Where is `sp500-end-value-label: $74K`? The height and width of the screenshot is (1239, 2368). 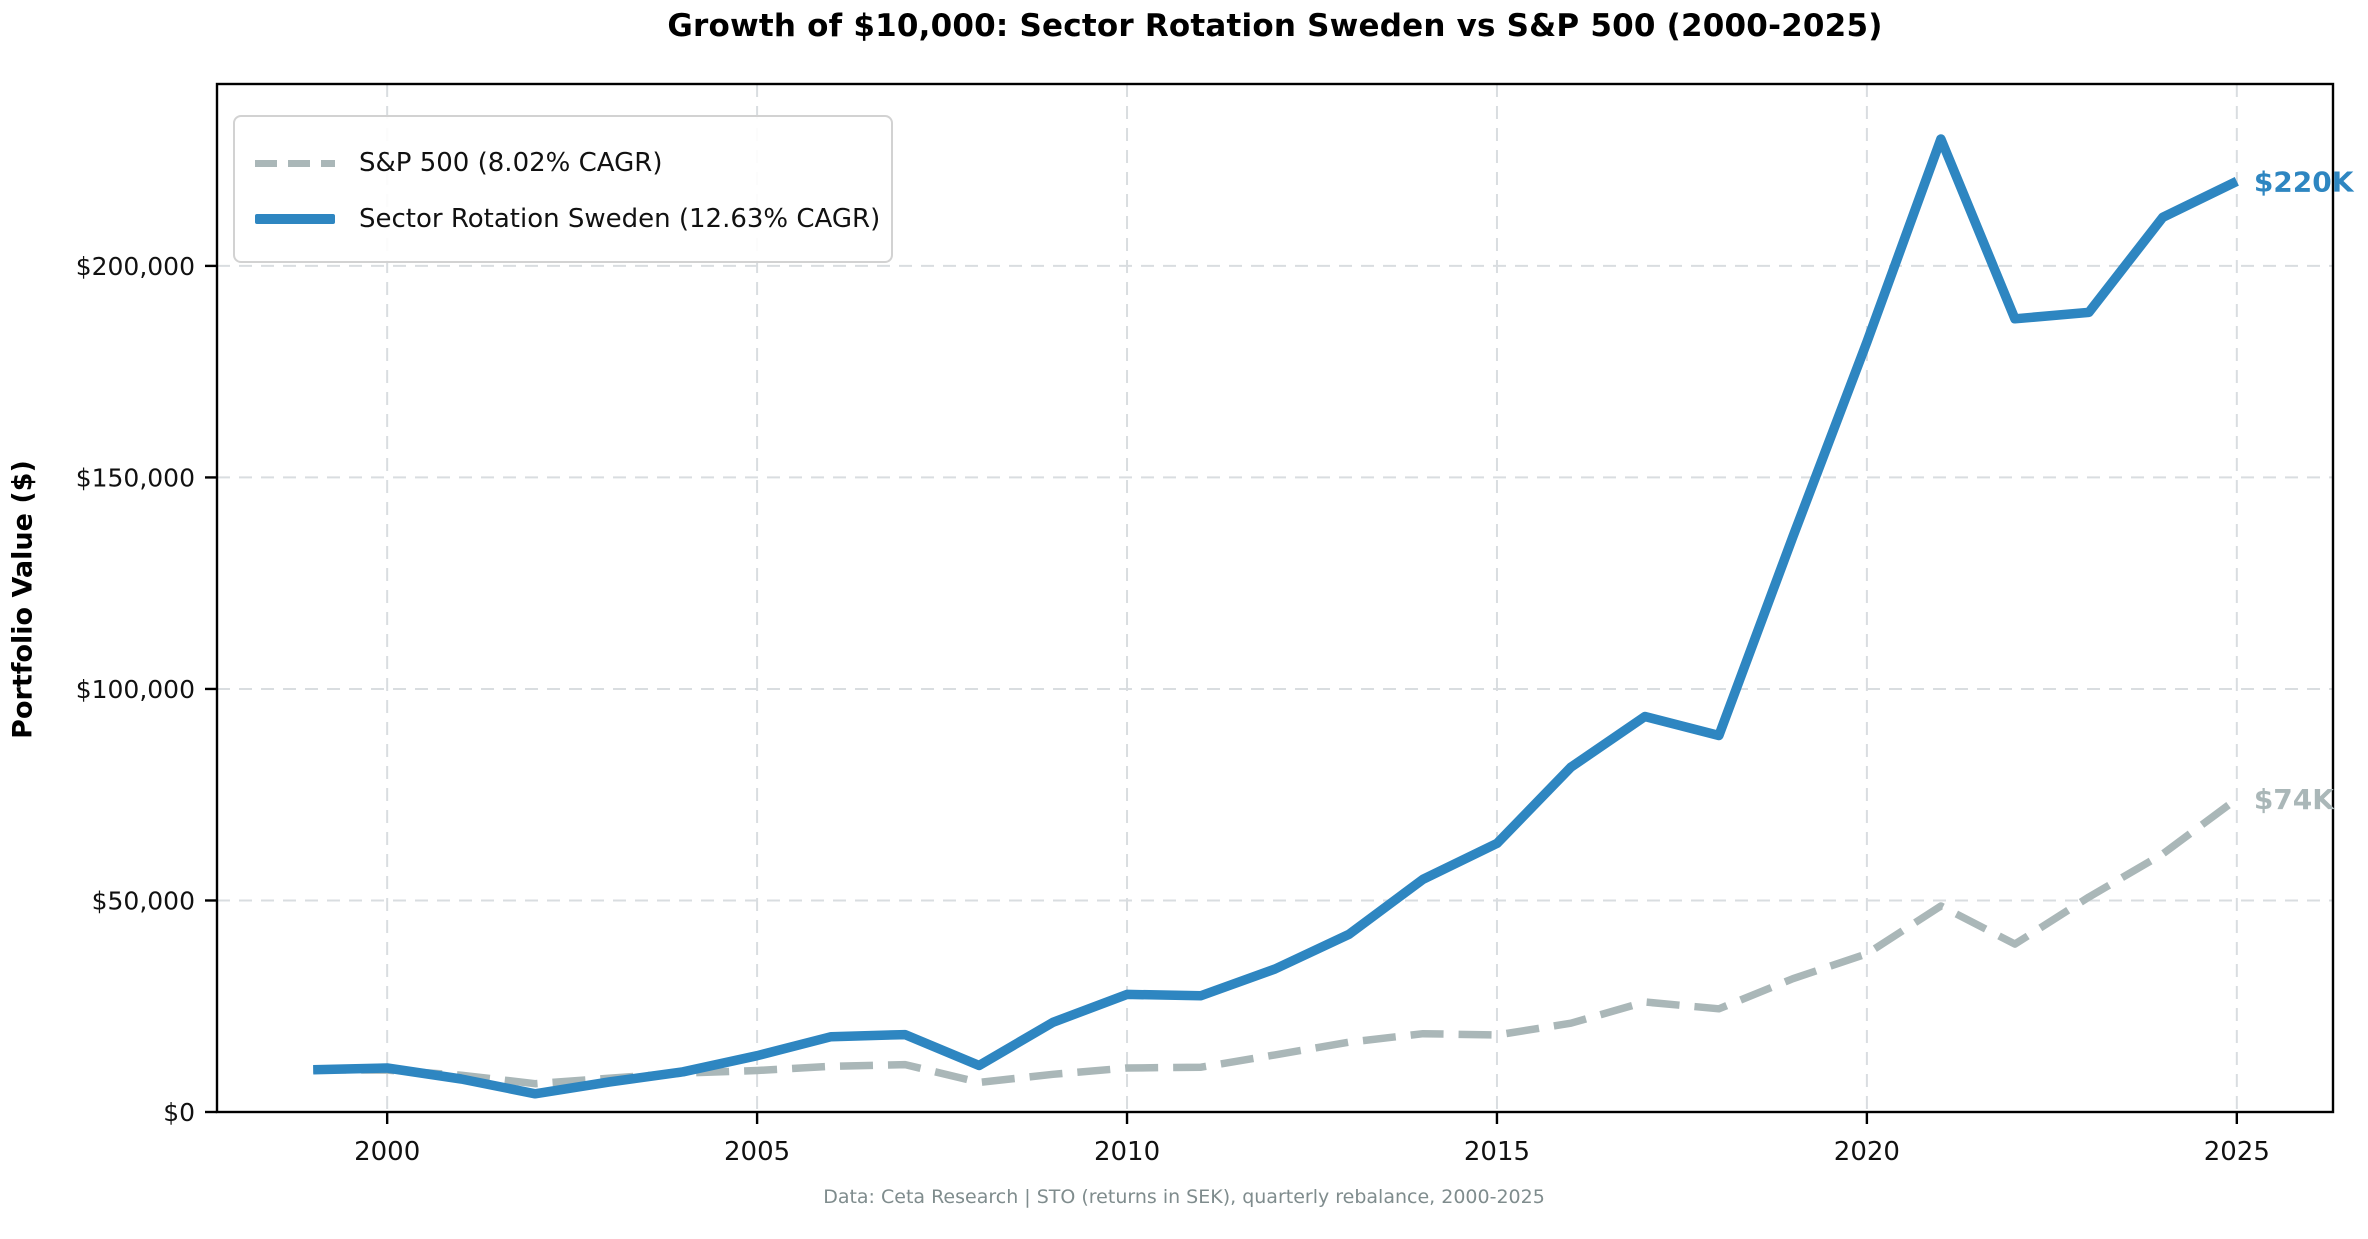
sp500-end-value-label: $74K is located at coordinates (2294, 799).